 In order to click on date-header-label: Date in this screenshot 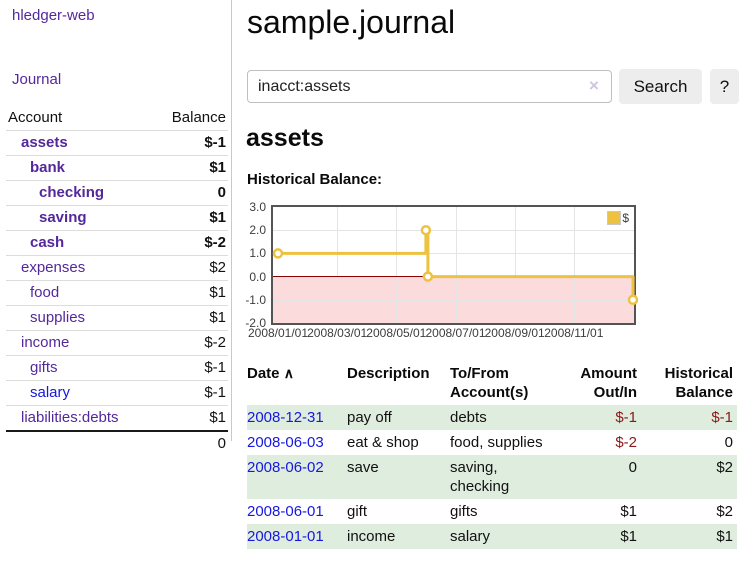, I will do `click(263, 373)`.